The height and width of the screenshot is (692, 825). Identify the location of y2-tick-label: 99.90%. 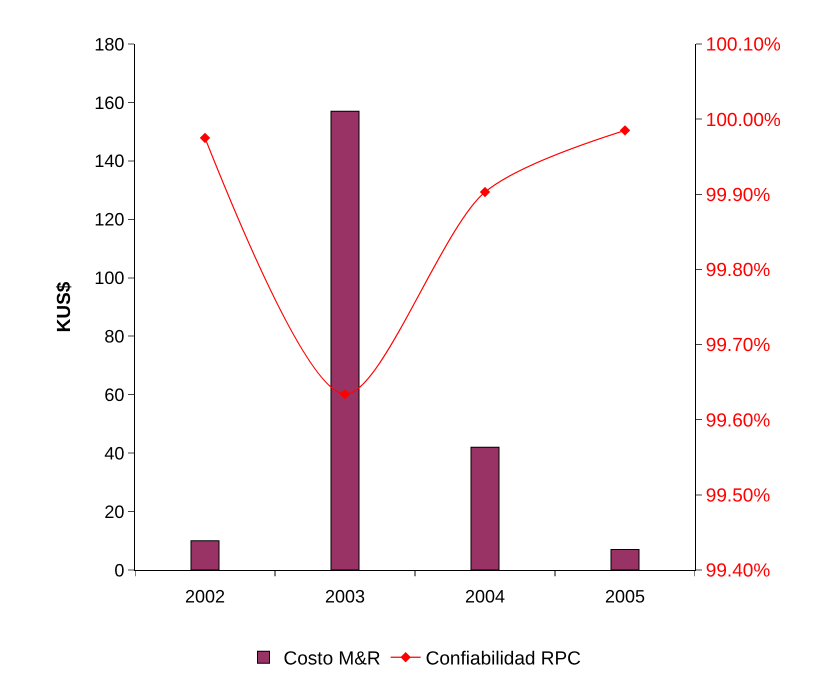
(738, 195).